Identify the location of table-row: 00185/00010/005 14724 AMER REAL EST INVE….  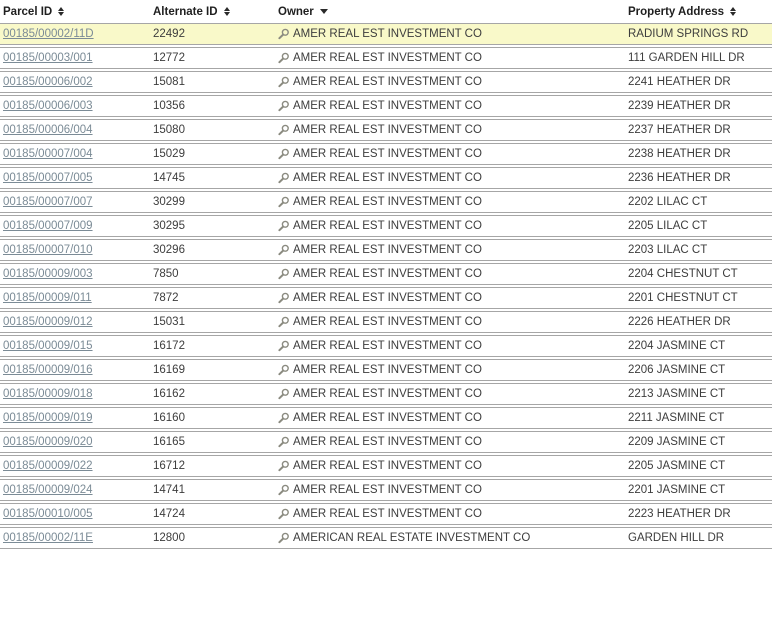
(386, 514).